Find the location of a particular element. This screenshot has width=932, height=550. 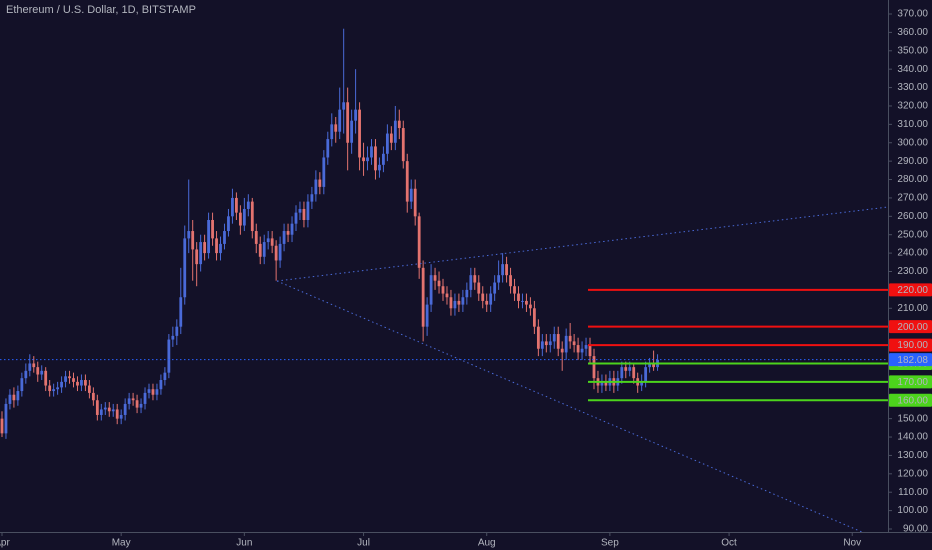

x-tick-label: Jun is located at coordinates (244, 543).